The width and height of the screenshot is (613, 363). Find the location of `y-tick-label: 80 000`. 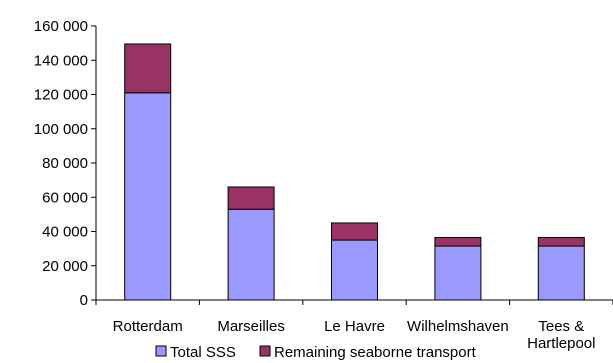

y-tick-label: 80 000 is located at coordinates (65, 163).